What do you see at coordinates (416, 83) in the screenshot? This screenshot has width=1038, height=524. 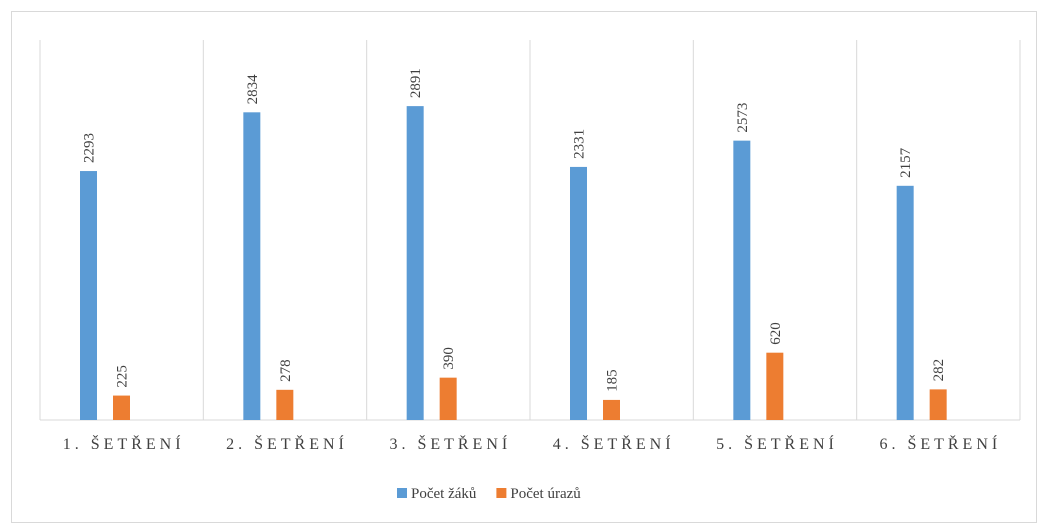 I see `value-label: 2891` at bounding box center [416, 83].